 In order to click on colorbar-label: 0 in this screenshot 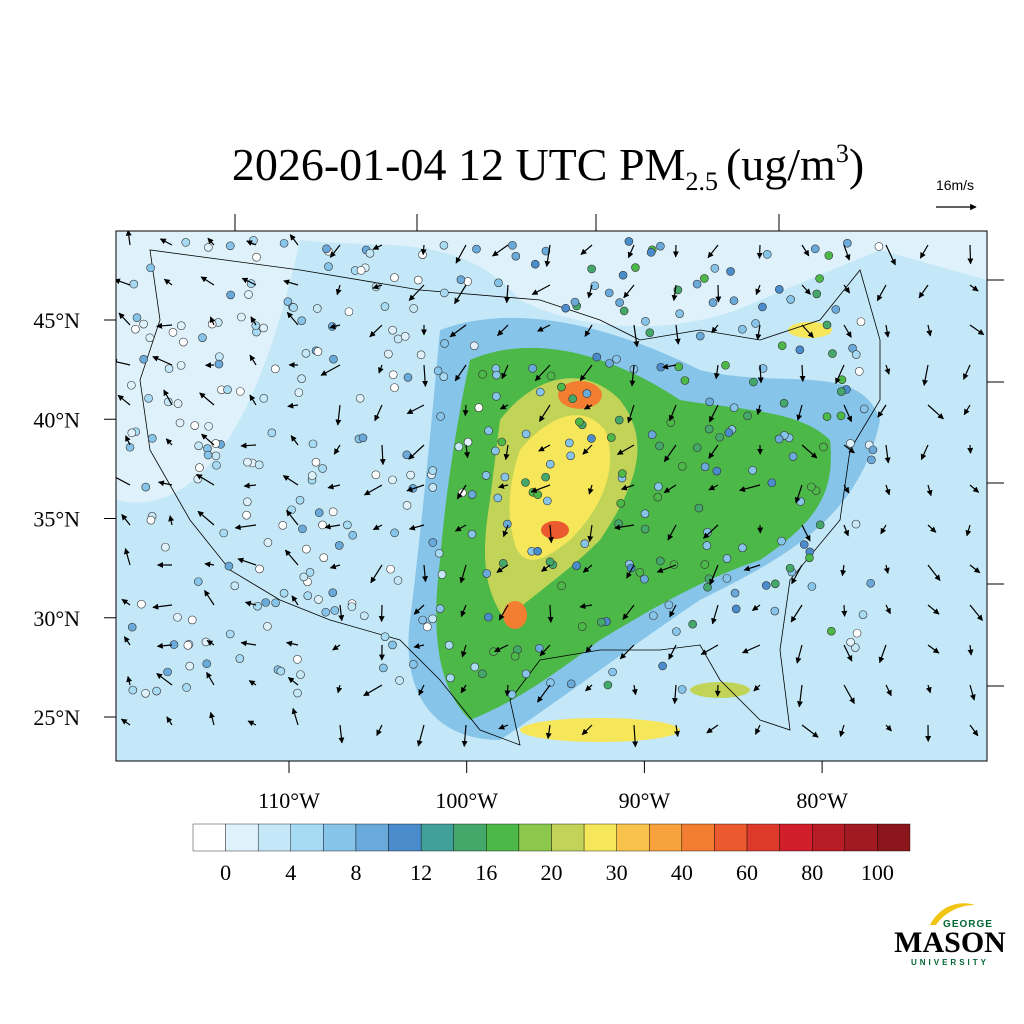, I will do `click(225, 872)`.